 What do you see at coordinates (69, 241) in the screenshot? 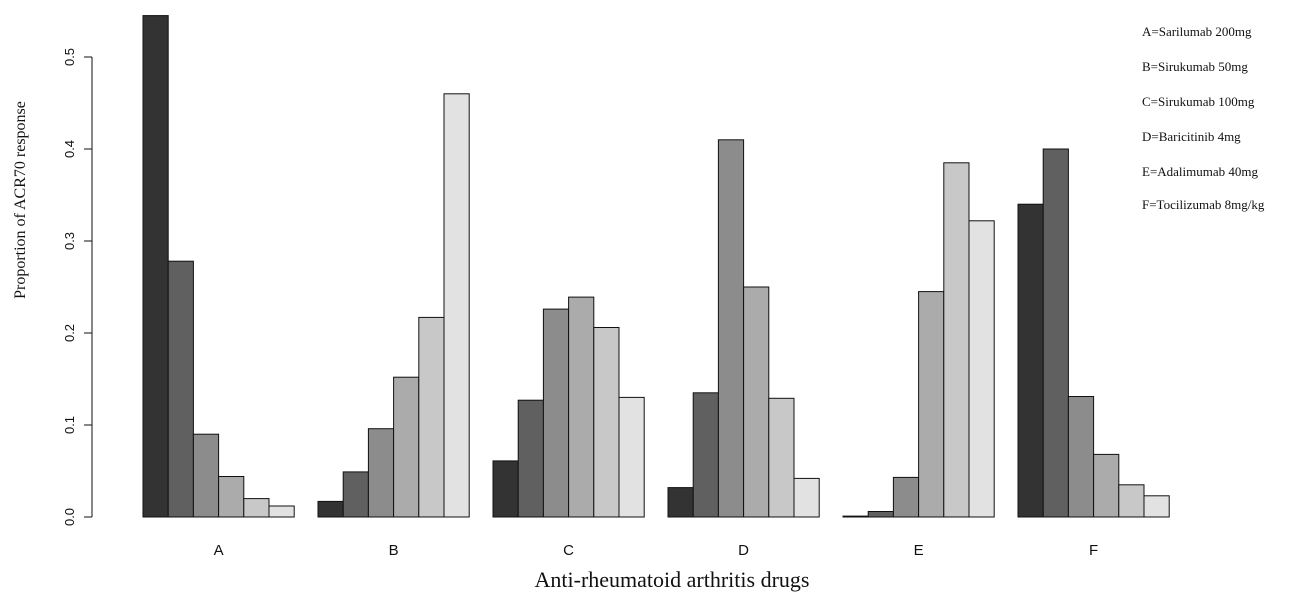
I see `y-tick-label: 0.3` at bounding box center [69, 241].